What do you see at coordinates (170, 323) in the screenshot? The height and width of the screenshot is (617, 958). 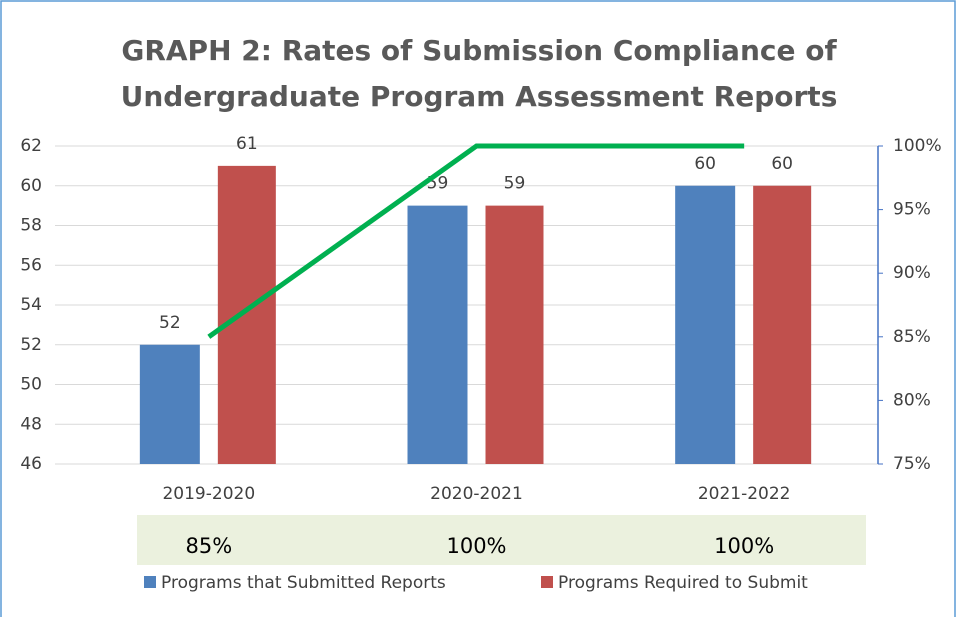 I see `bar-value-label: 52` at bounding box center [170, 323].